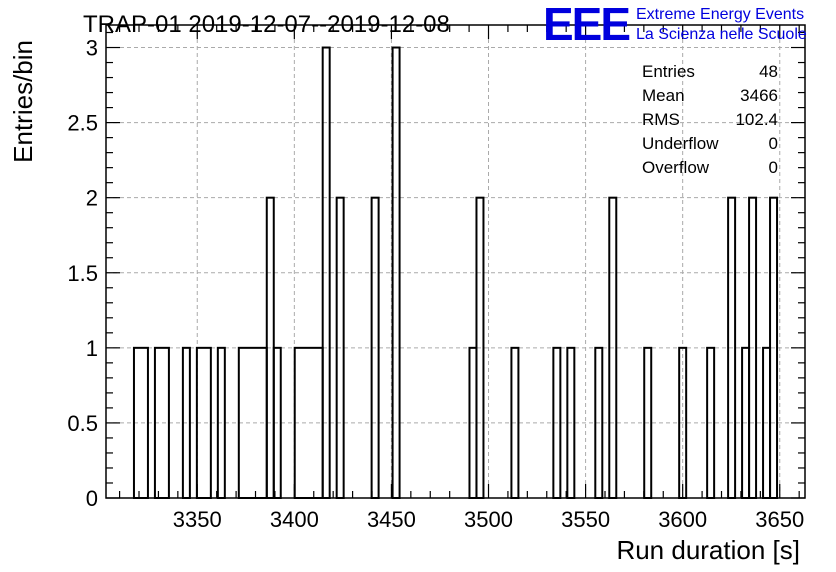 The width and height of the screenshot is (836, 572). I want to click on y-axis-label: Entries/bin, so click(23, 101).